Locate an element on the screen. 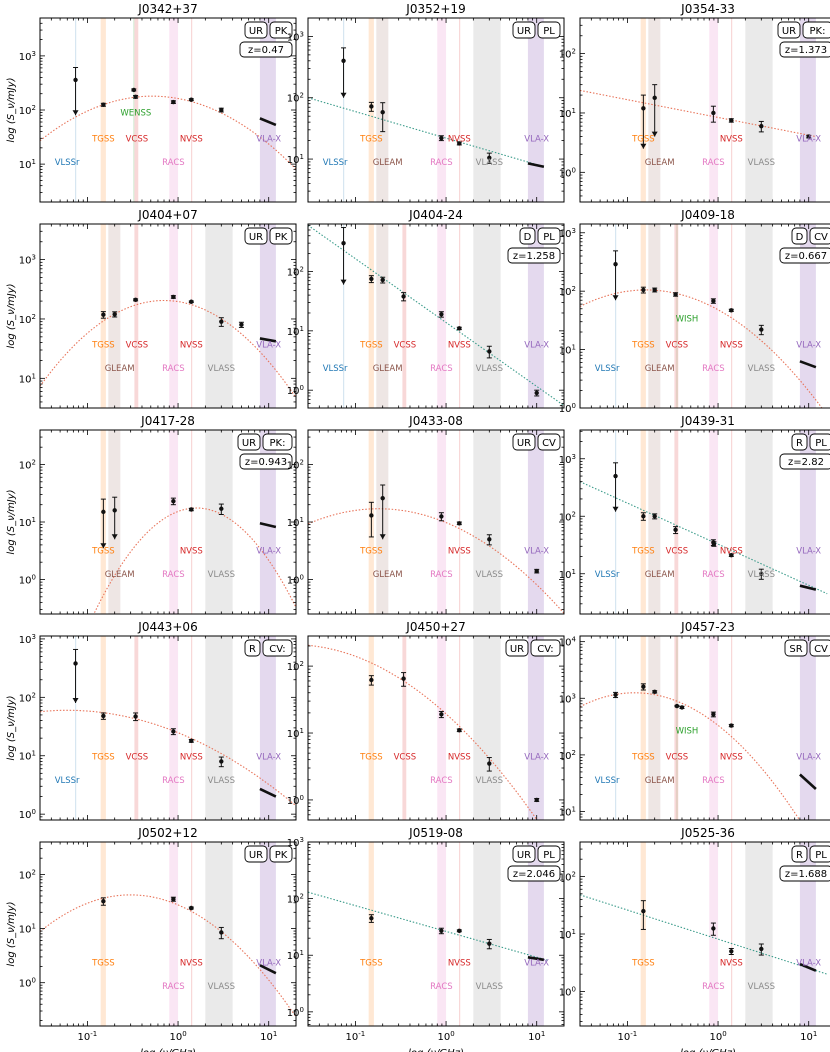  band-TGSS is located at coordinates (643, 522).